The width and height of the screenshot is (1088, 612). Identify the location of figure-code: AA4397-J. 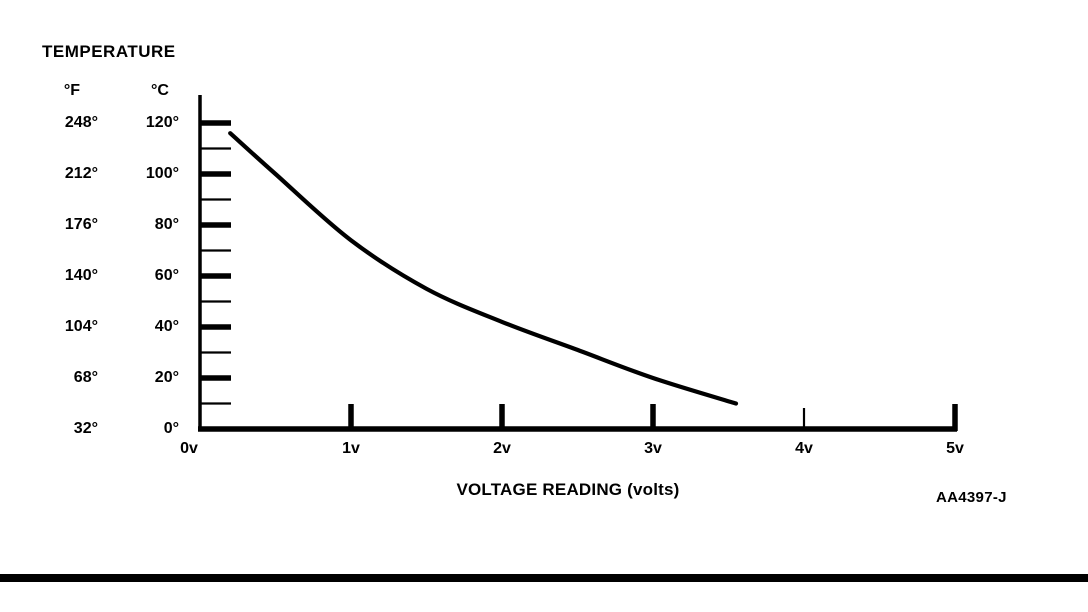
(971, 497).